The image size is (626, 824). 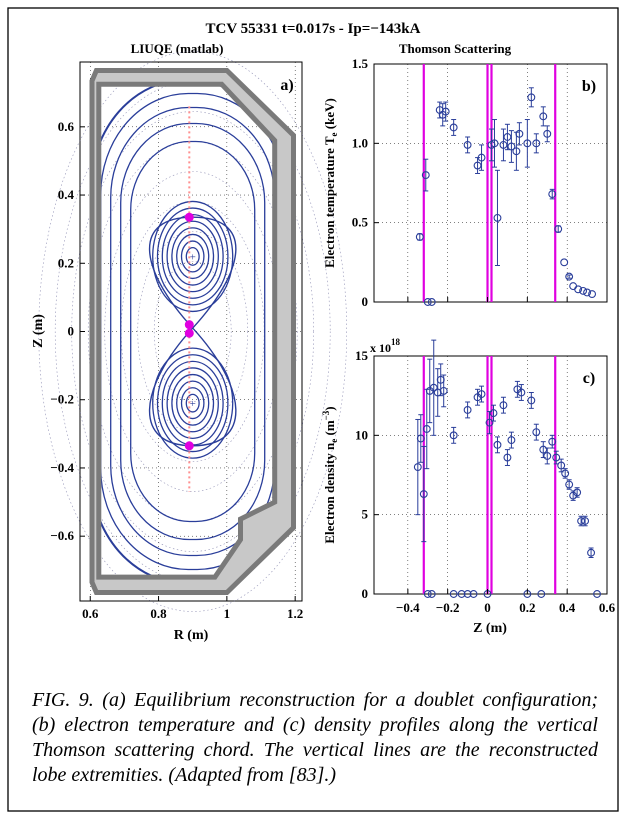 I want to click on multiplier-exponent: 18, so click(x=396, y=342).